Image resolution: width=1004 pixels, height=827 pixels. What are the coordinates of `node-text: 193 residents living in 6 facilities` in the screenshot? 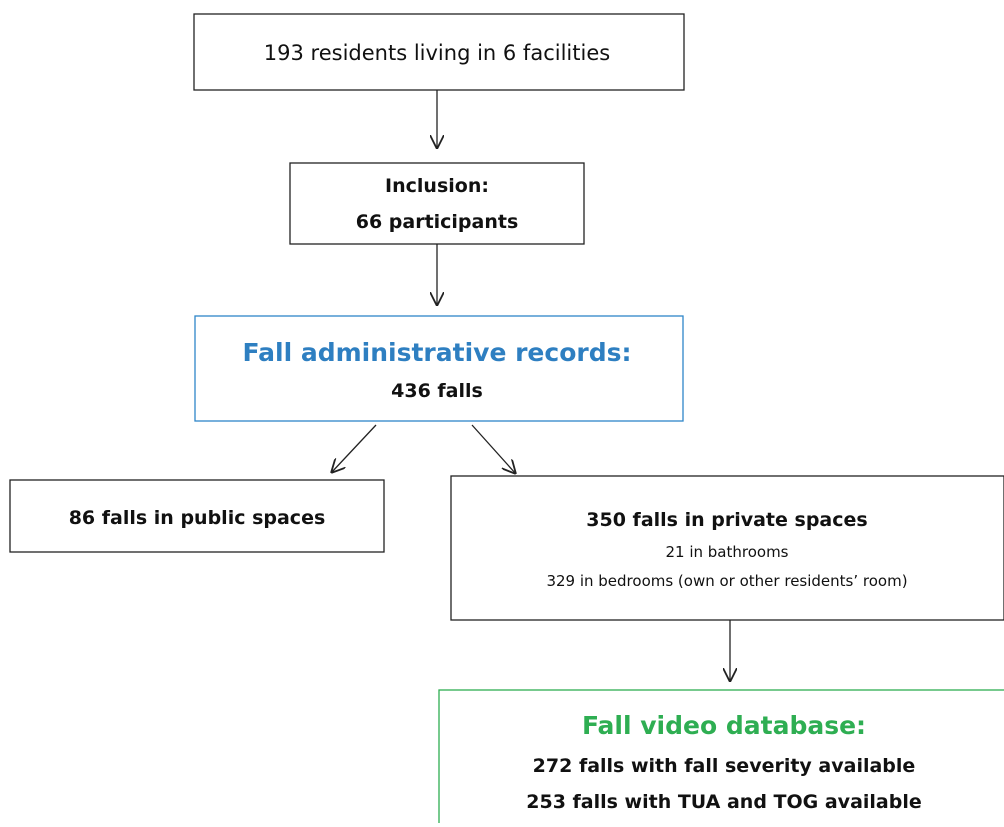 It's located at (437, 53).